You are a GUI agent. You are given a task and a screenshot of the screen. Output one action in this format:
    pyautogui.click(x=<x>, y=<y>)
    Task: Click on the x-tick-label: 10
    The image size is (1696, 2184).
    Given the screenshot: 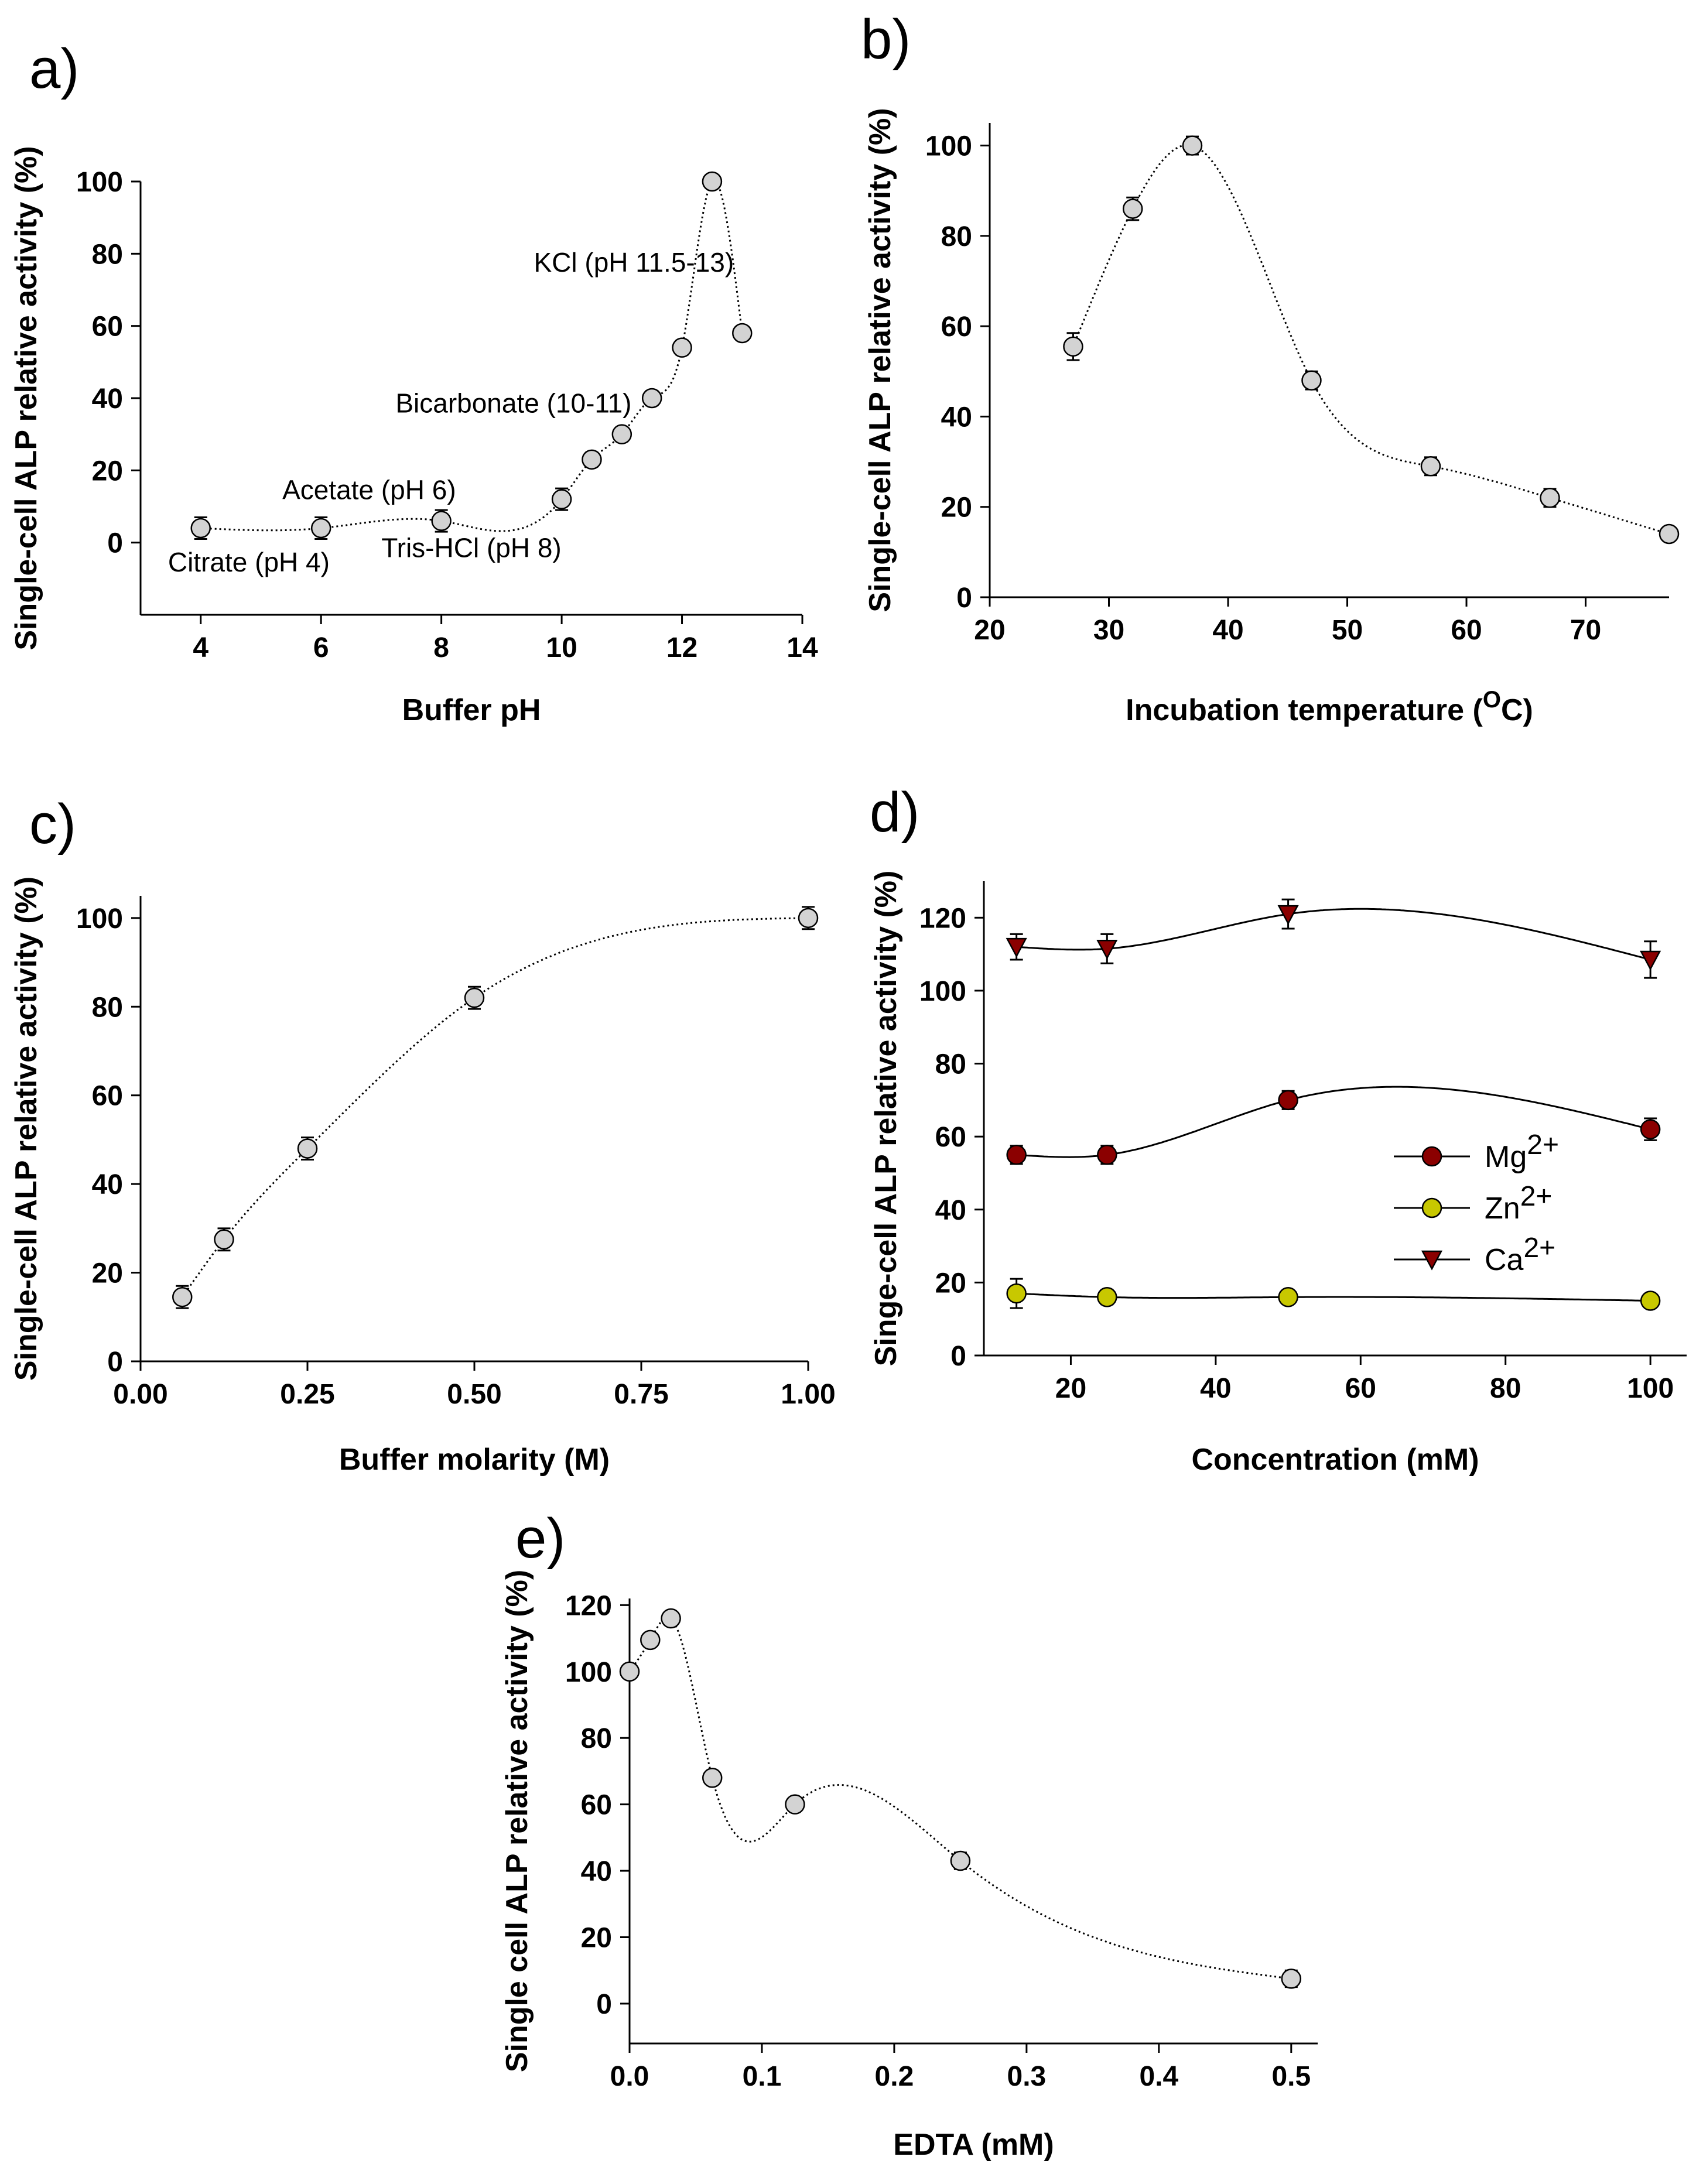 What is the action you would take?
    pyautogui.click(x=561, y=647)
    